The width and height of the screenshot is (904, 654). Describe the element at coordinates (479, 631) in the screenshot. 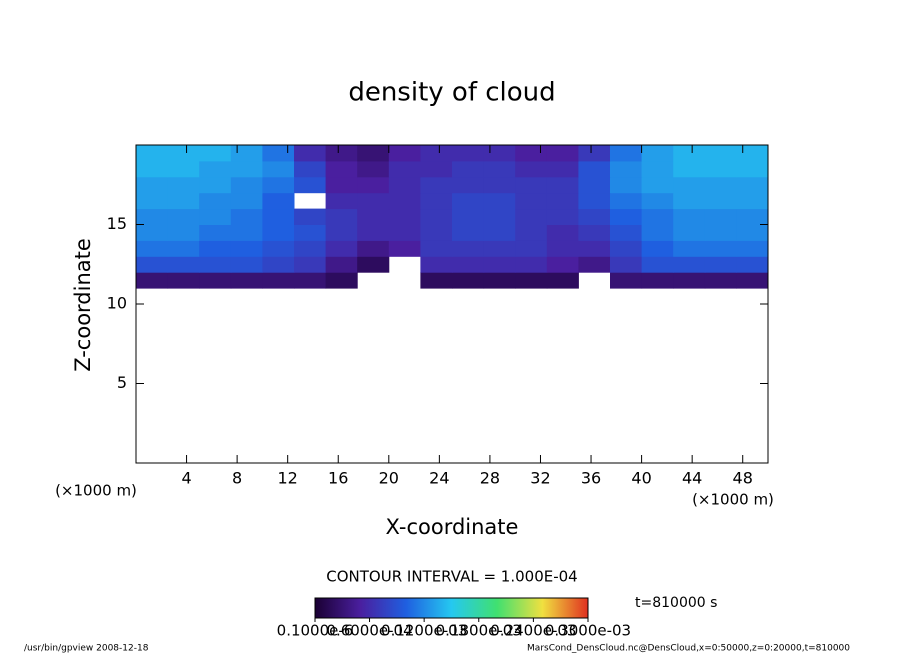

I see `colorbar-label: 0.1800e-03` at that location.